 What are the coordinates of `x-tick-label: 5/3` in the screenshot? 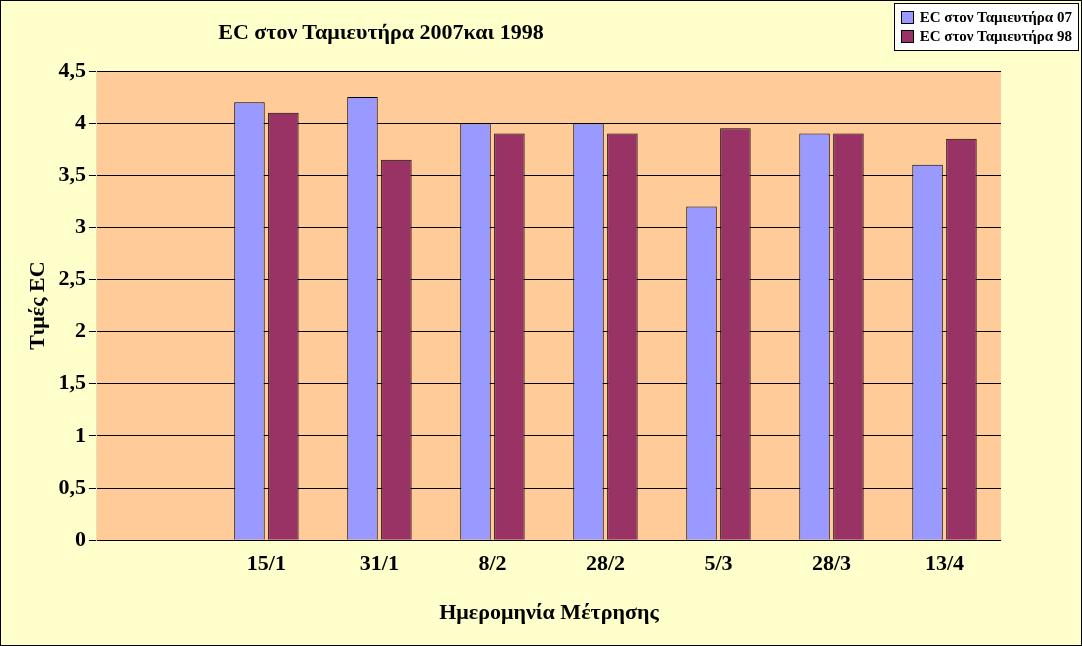 It's located at (718, 563).